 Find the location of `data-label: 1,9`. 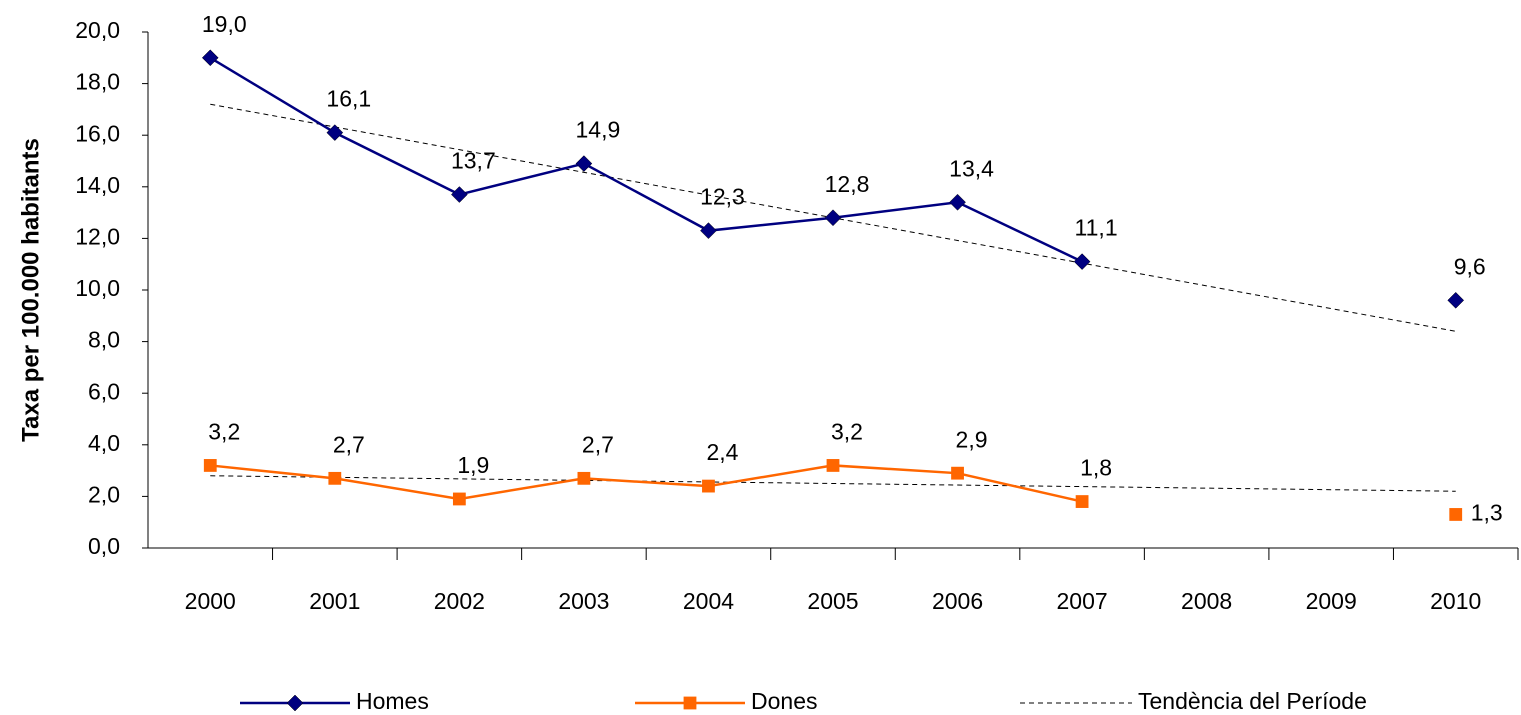

data-label: 1,9 is located at coordinates (473, 465).